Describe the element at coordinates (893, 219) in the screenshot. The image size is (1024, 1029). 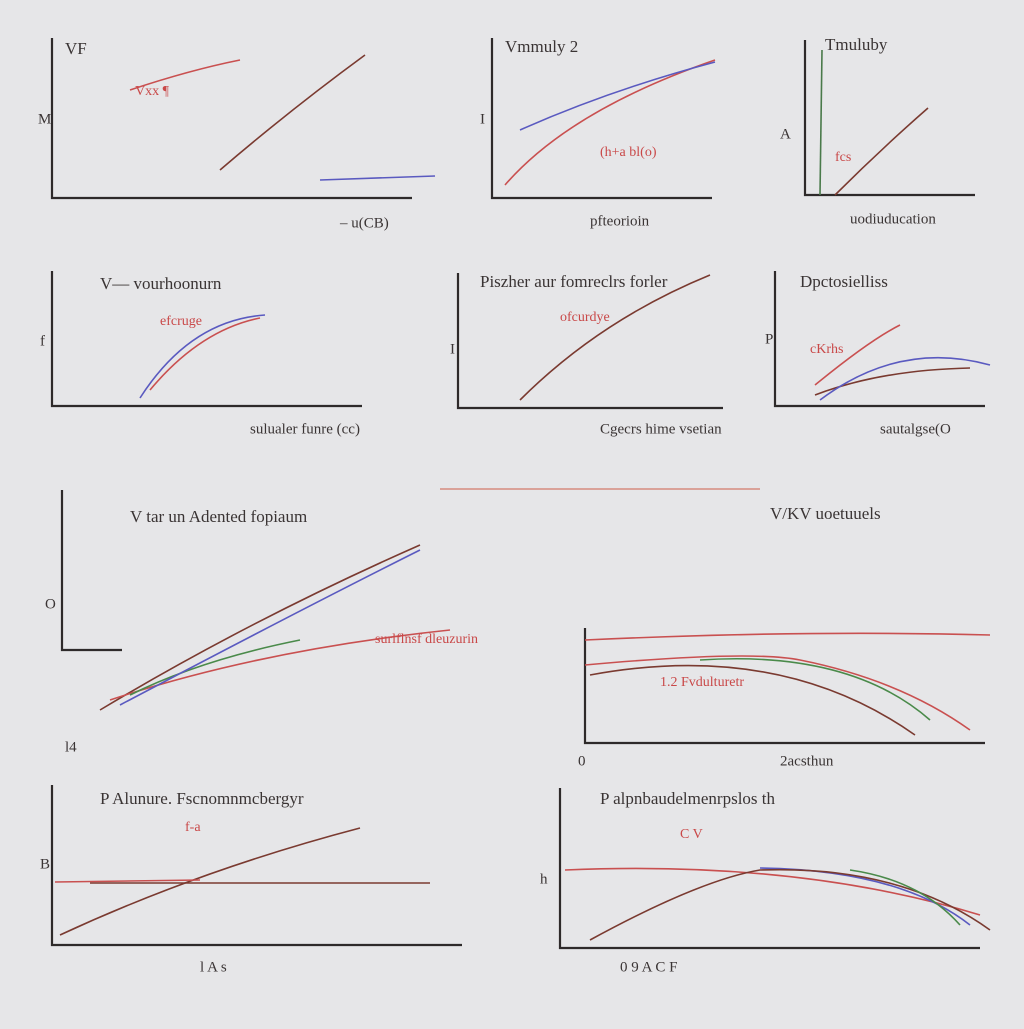
I see `x-axis-label: uodiuducation` at that location.